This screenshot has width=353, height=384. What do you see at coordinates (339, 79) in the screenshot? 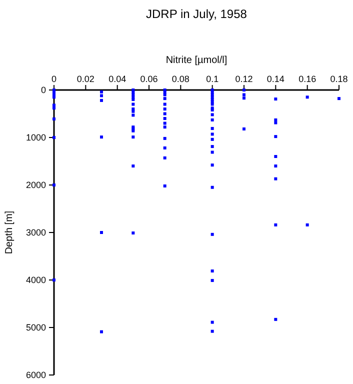
I see `x-tick-label: 0.18` at bounding box center [339, 79].